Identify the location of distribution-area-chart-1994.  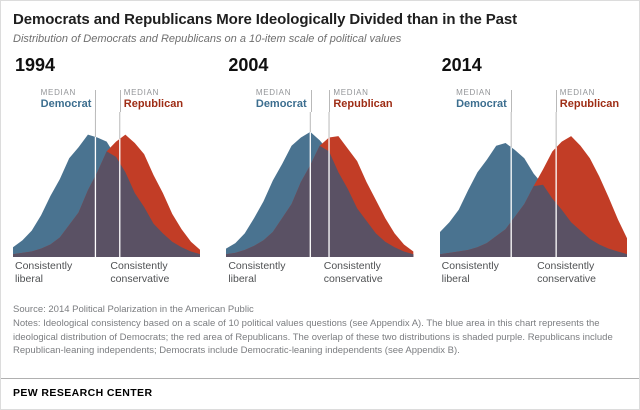
(107, 184).